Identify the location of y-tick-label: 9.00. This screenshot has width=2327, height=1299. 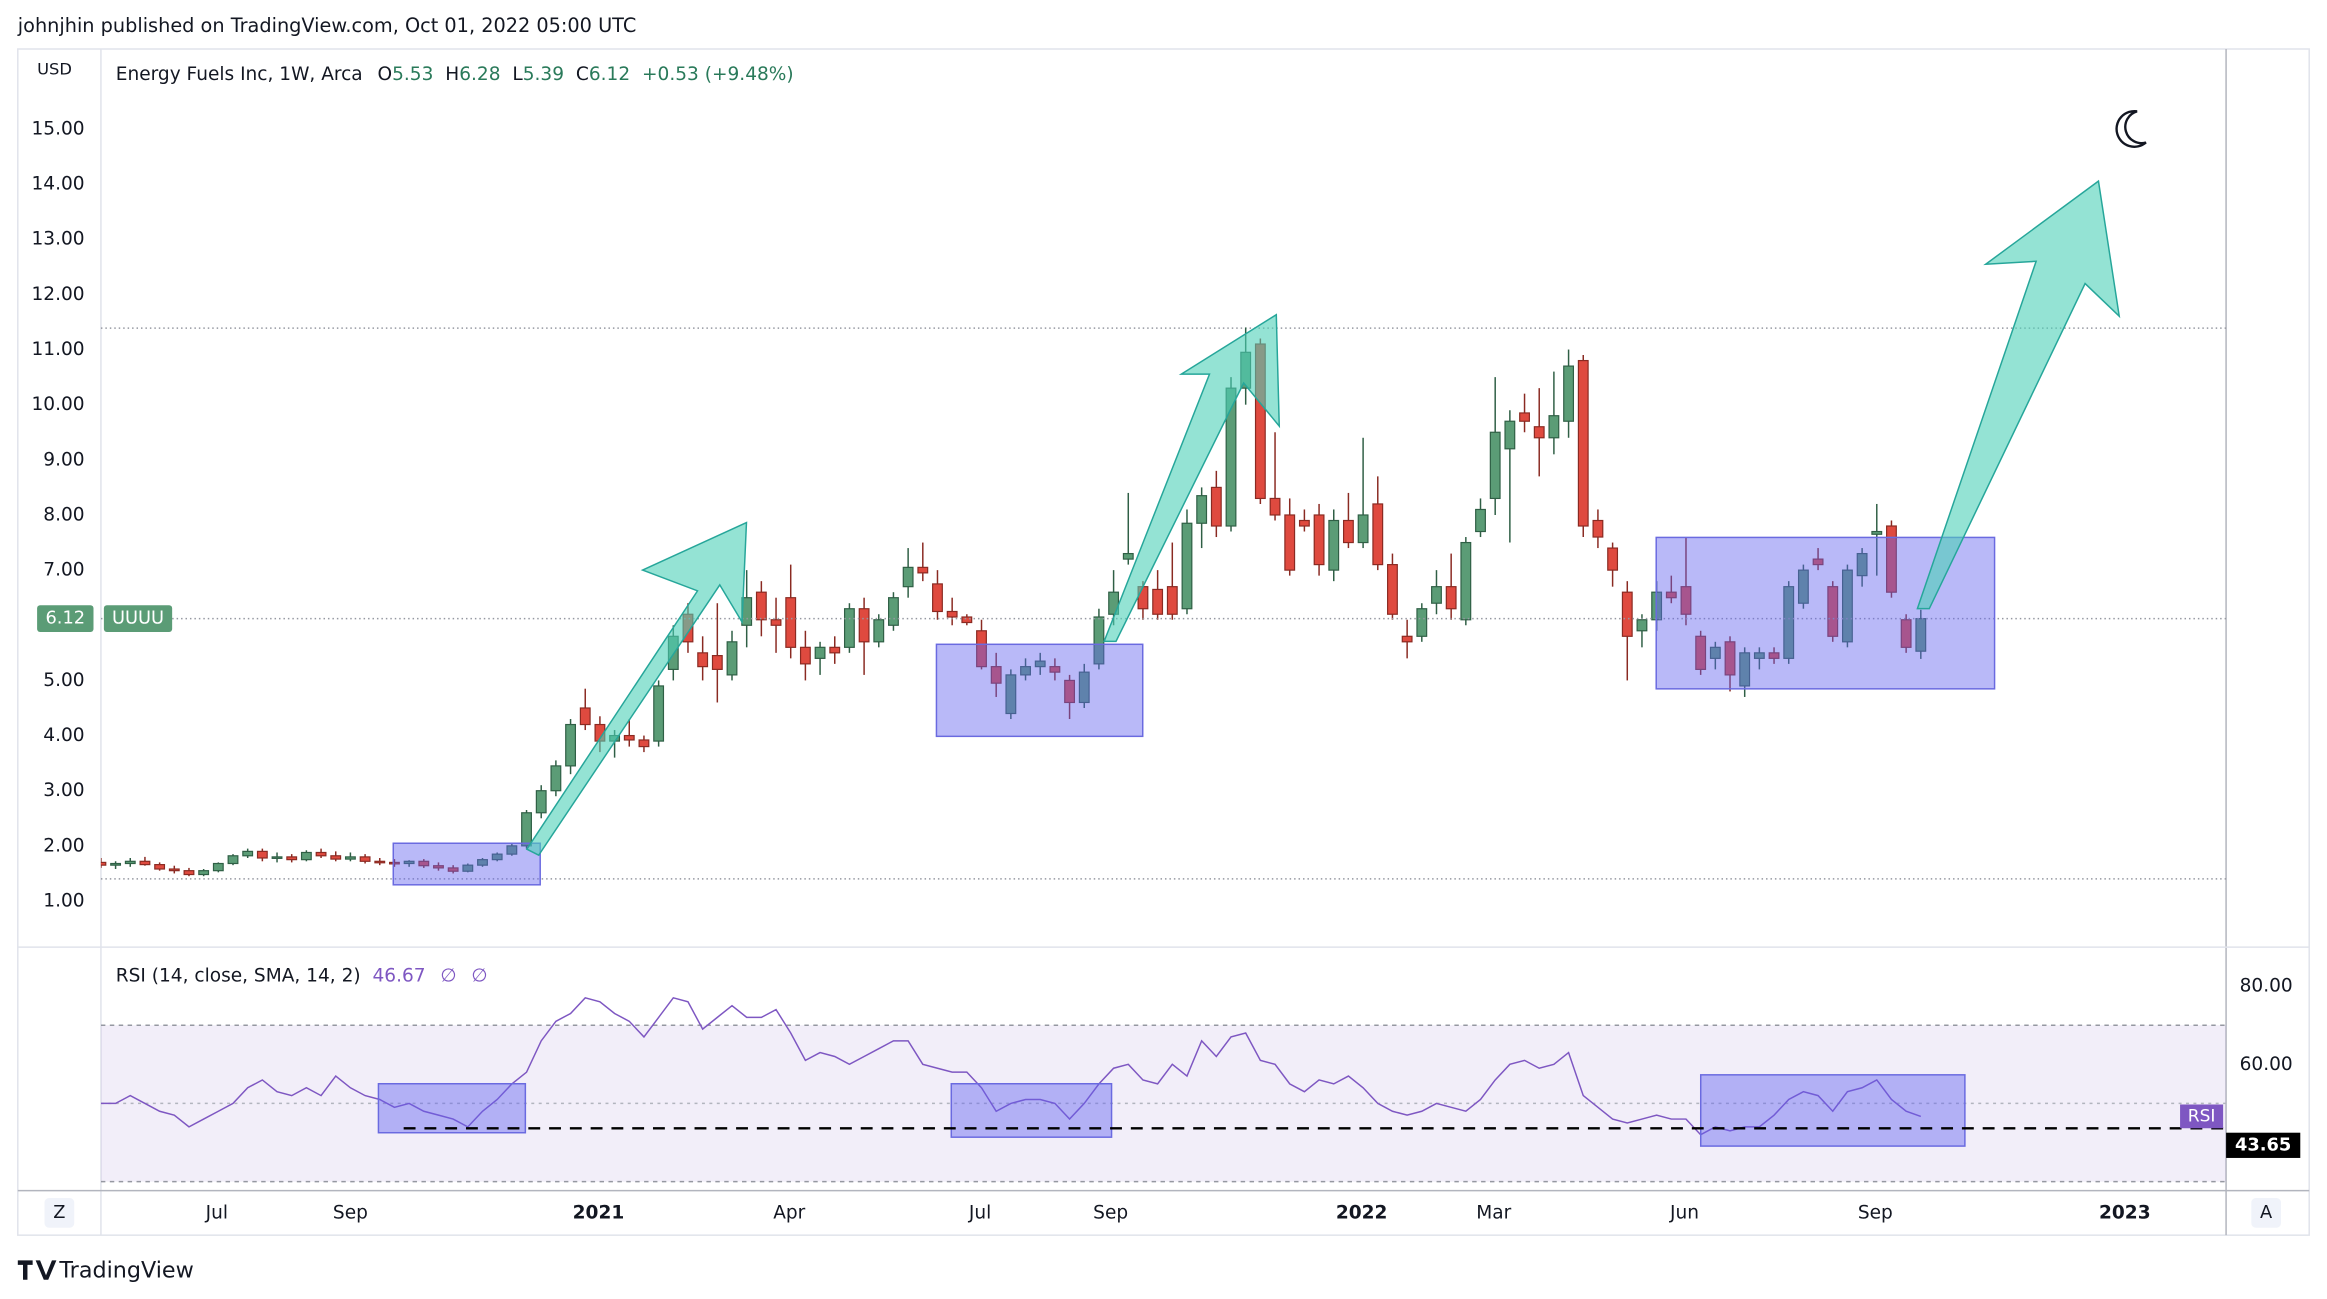
(63, 459).